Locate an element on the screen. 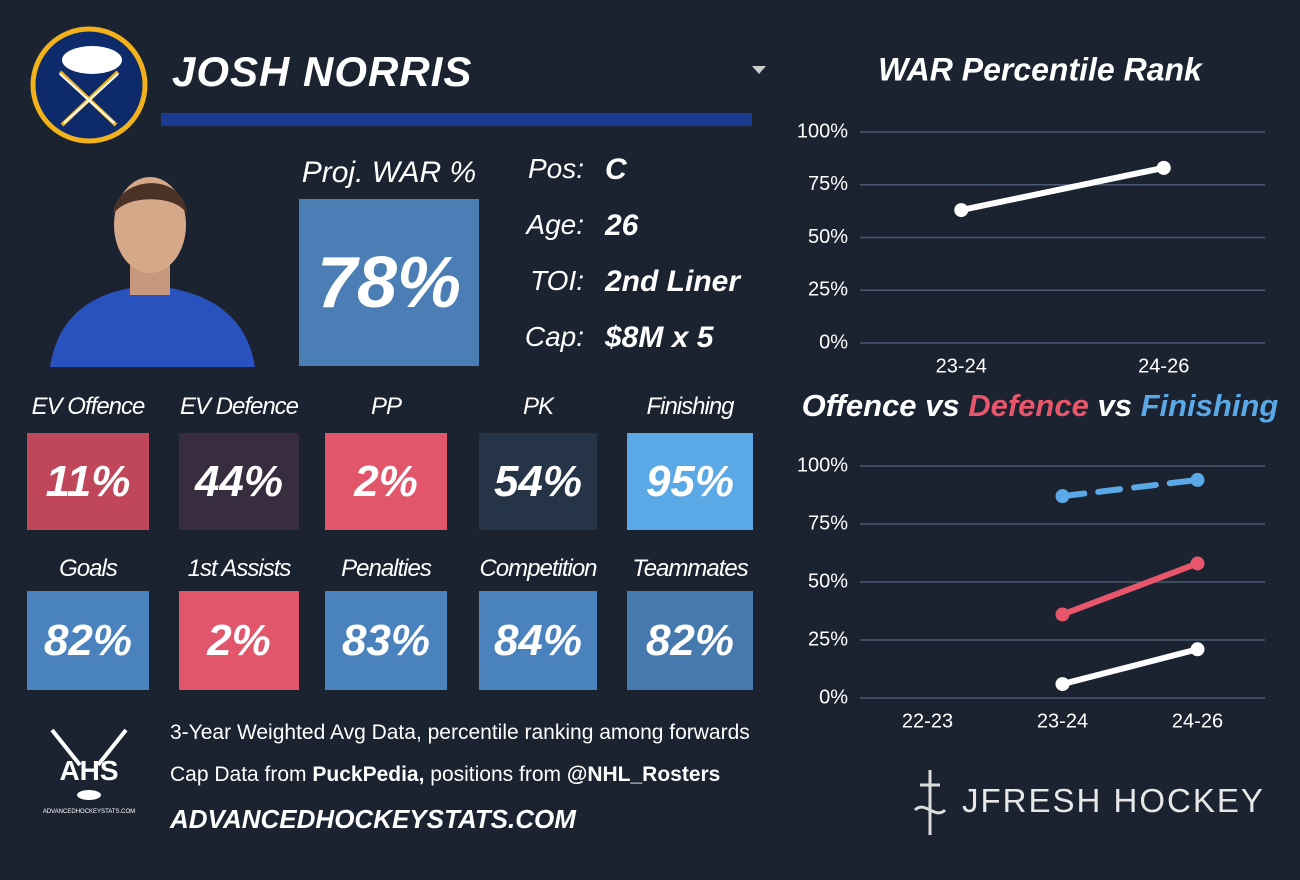  tile: 95% is located at coordinates (690, 481).